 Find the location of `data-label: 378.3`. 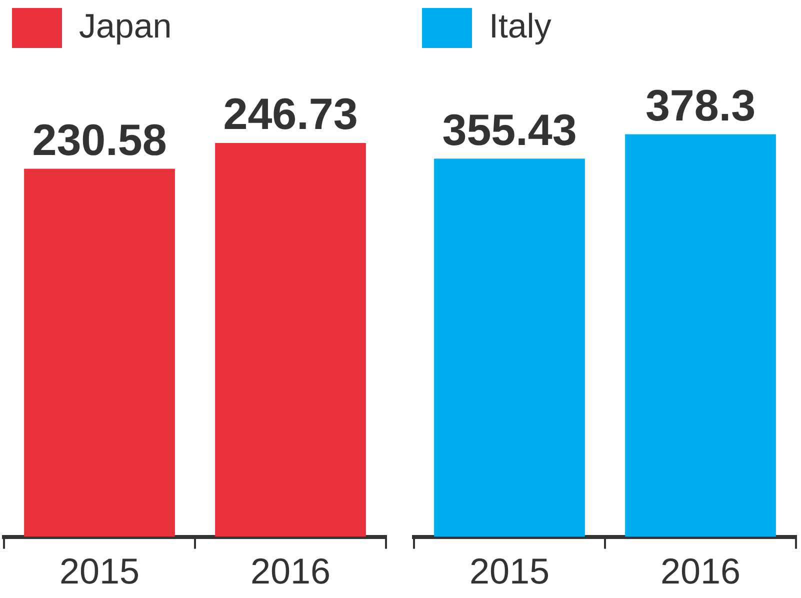

data-label: 378.3 is located at coordinates (700, 105).